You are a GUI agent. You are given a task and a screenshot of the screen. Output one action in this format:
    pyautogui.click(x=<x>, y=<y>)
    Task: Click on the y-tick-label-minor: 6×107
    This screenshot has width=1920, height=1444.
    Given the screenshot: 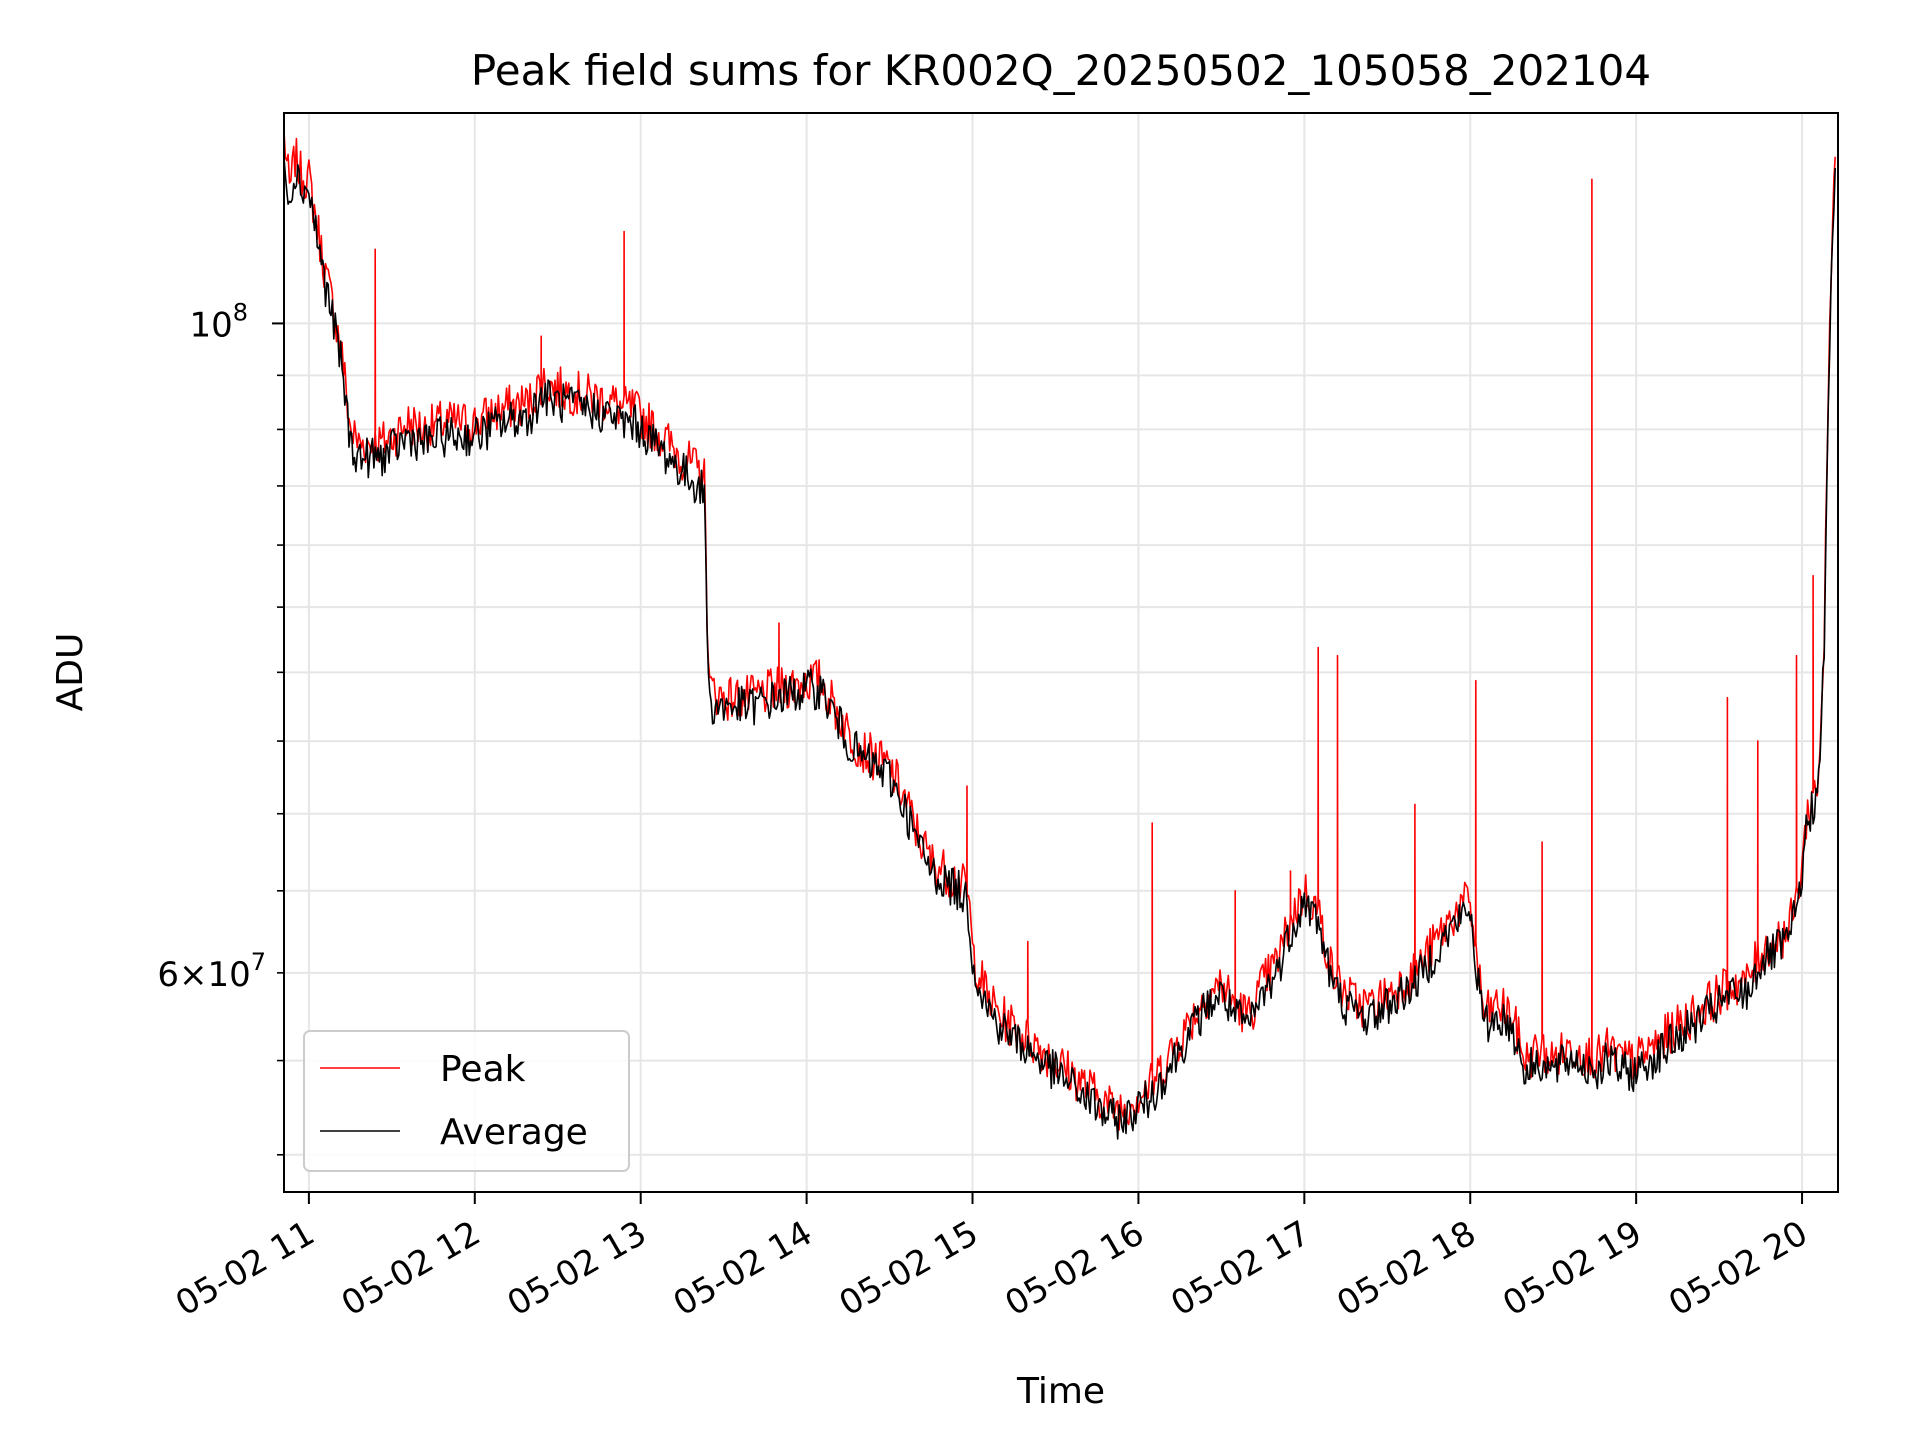 What is the action you would take?
    pyautogui.click(x=211, y=971)
    